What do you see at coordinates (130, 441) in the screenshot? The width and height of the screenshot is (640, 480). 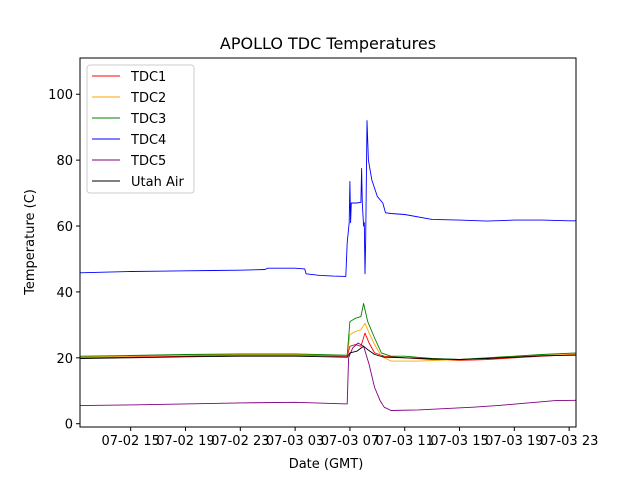 I see `x-tick-label: 07-02 15` at bounding box center [130, 441].